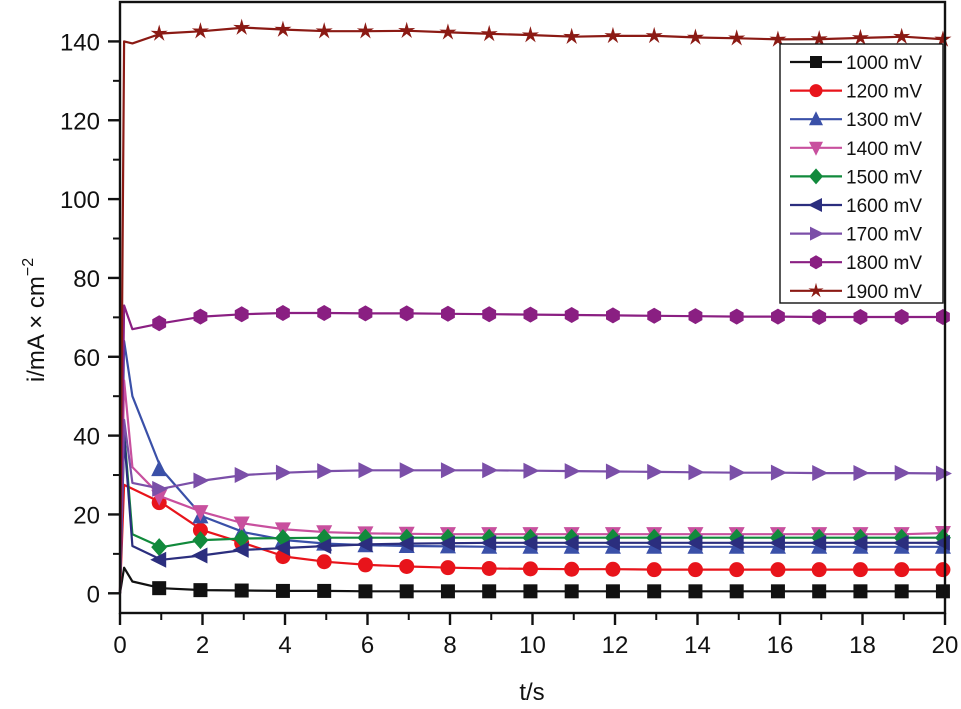 The height and width of the screenshot is (709, 961). I want to click on legend-item: 1200 mV, so click(856, 92).